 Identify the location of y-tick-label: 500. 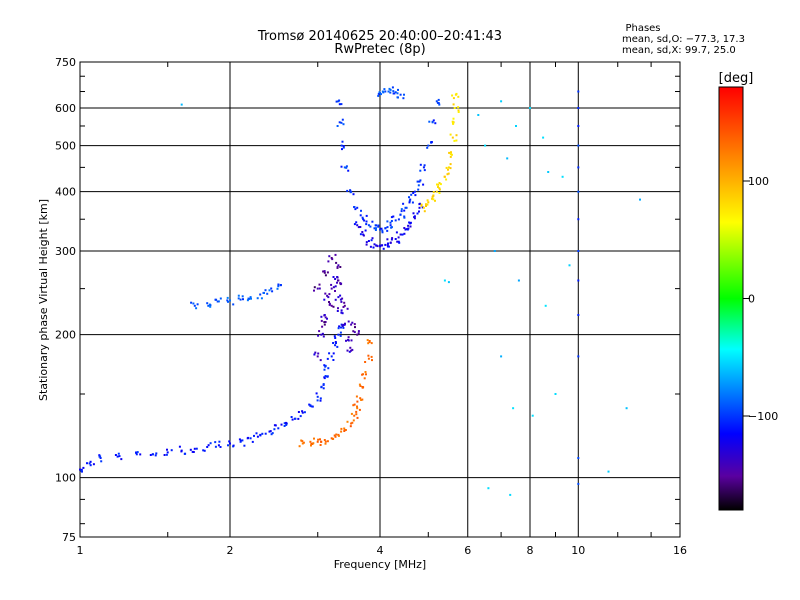
(65, 146).